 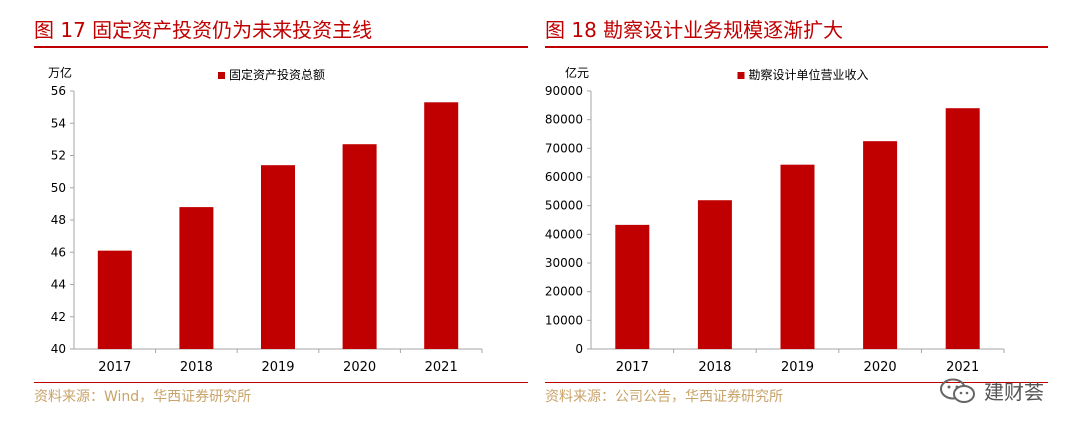 What do you see at coordinates (564, 206) in the screenshot?
I see `right-y-tick-label: 50000` at bounding box center [564, 206].